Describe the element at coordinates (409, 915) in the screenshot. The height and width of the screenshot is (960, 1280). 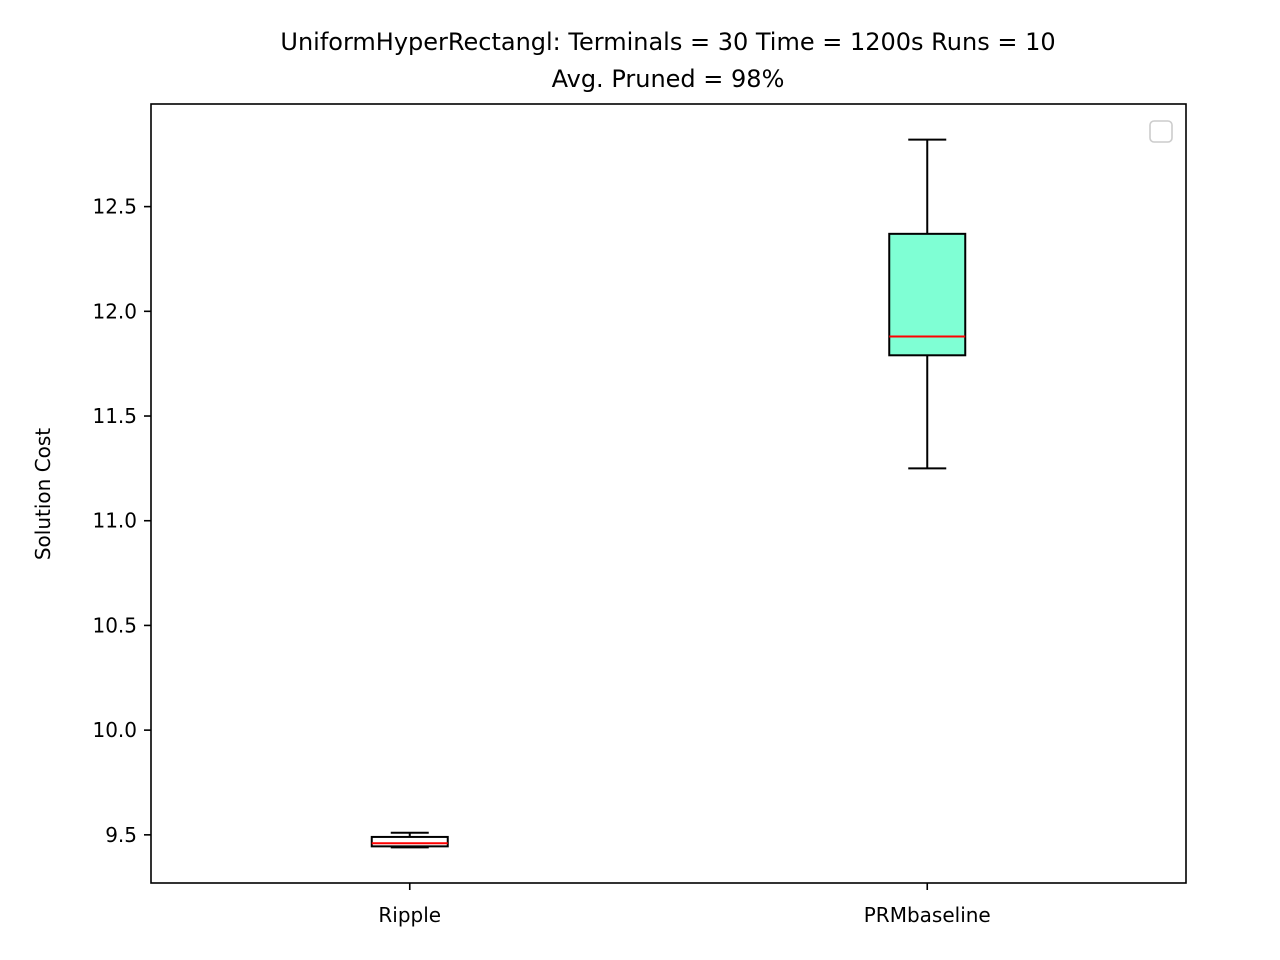
I see `x-tick-label: Ripple` at that location.